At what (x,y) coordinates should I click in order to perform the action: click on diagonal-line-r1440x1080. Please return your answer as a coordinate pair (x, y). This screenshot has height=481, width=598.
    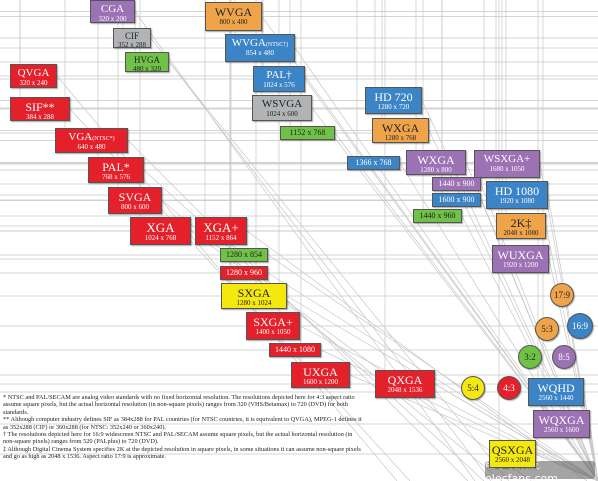
    Looking at the image, I should click on (459, 415).